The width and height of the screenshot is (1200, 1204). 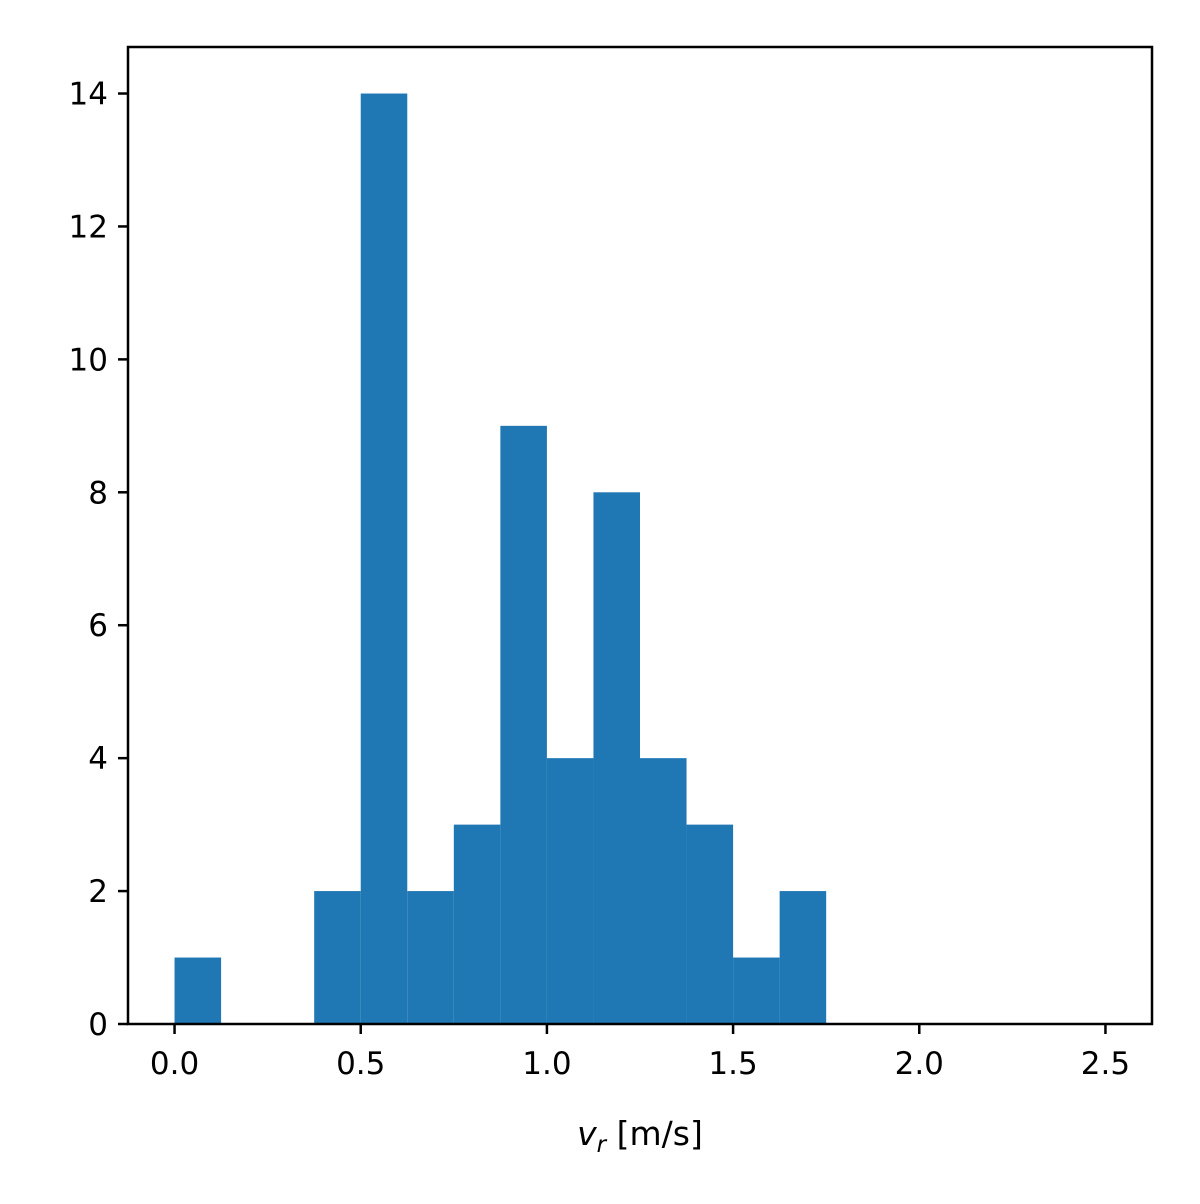 I want to click on y-tick-label: 6, so click(x=98, y=626).